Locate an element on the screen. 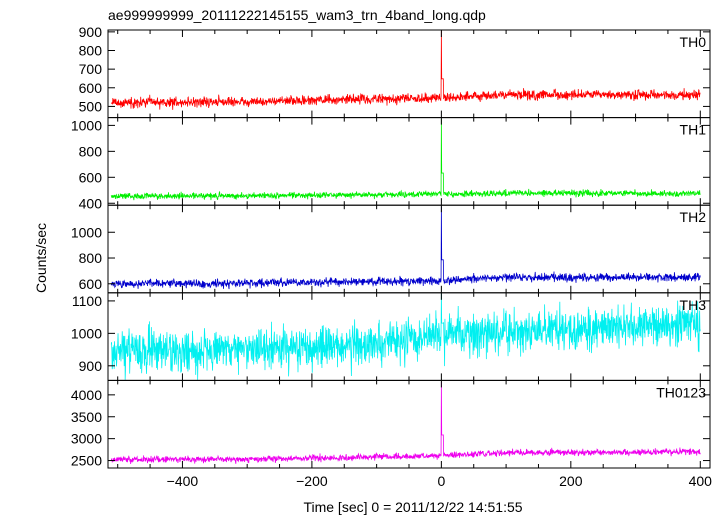  x-tick-label: 200 is located at coordinates (571, 481).